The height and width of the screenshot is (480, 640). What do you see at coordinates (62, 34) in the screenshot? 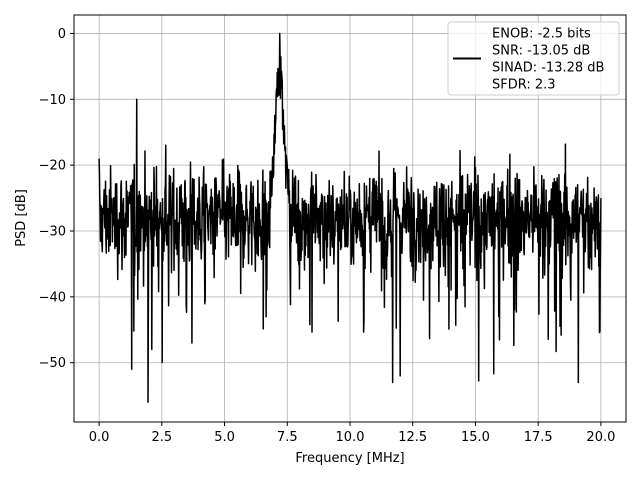
I see `y-tick-label: 0` at bounding box center [62, 34].